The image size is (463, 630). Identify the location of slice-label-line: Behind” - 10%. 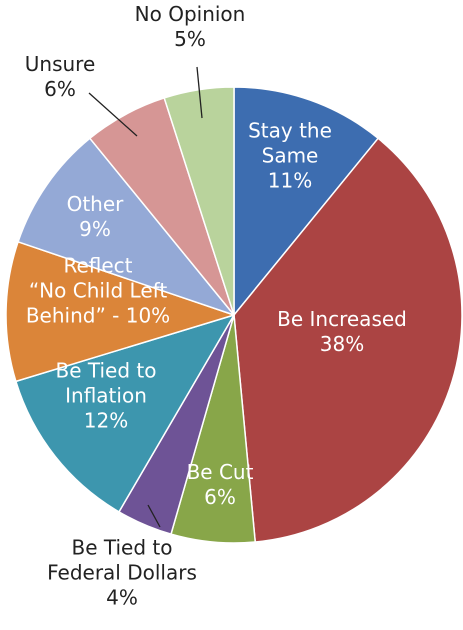
(98, 316).